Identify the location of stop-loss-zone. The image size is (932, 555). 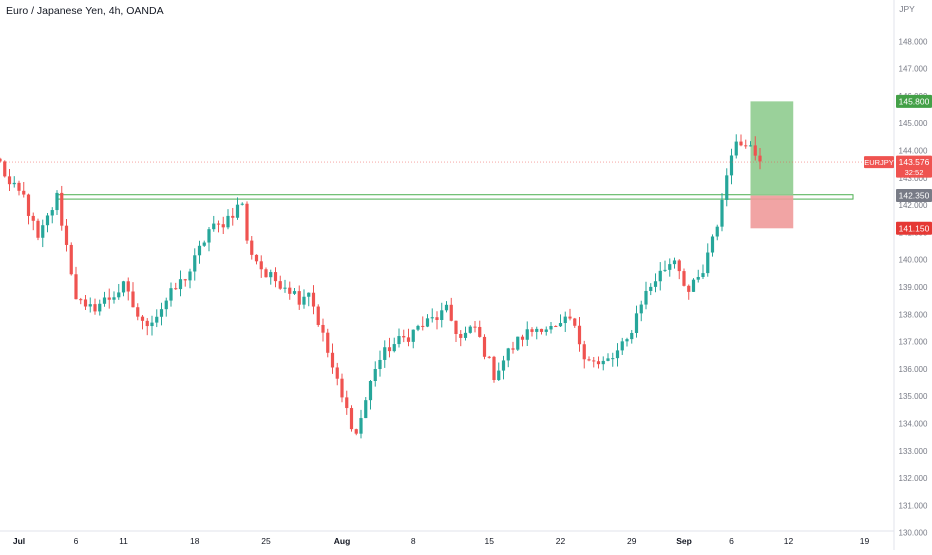
(772, 212).